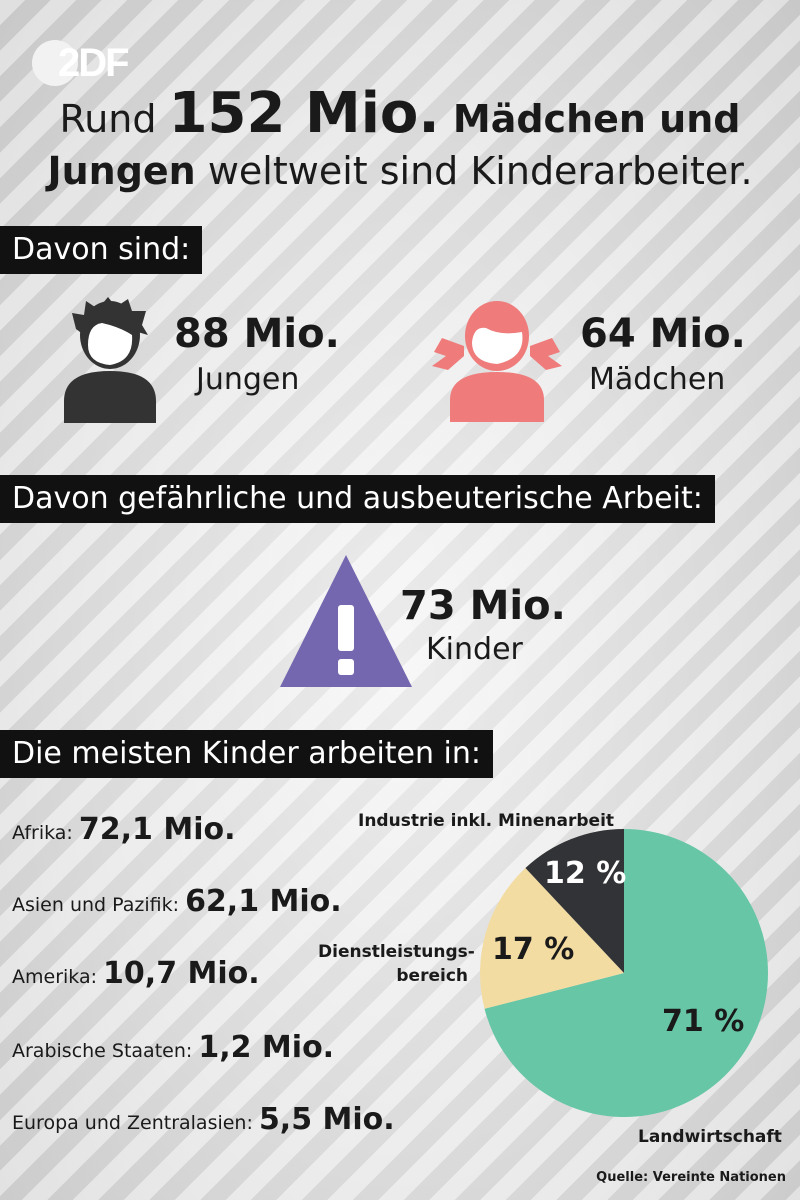 Image resolution: width=800 pixels, height=1200 pixels. What do you see at coordinates (483, 606) in the screenshot?
I see `danger-value: 73 Mio.` at bounding box center [483, 606].